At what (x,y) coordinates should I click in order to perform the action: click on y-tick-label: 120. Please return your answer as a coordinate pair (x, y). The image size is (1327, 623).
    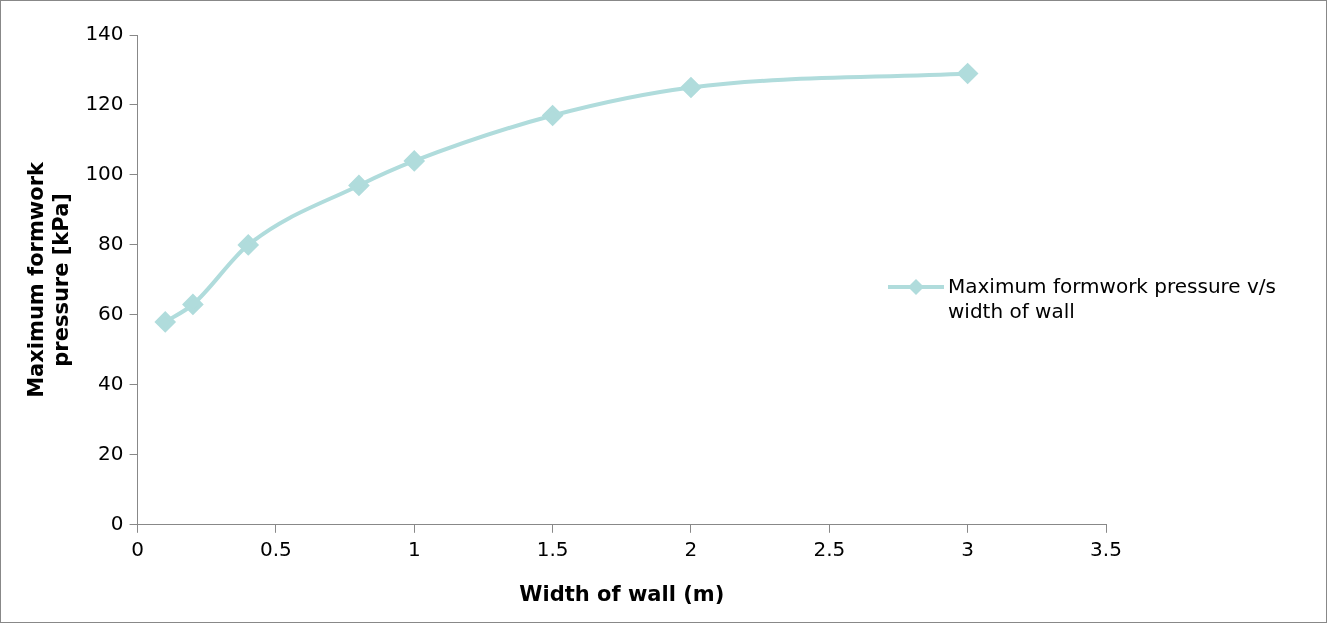
    Looking at the image, I should click on (104, 103).